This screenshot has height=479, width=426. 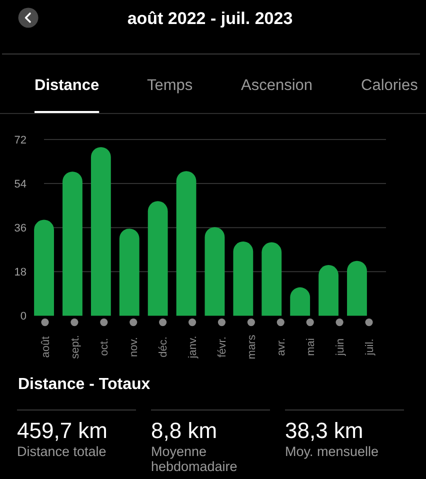 I want to click on text: 8,8 km, so click(x=184, y=430).